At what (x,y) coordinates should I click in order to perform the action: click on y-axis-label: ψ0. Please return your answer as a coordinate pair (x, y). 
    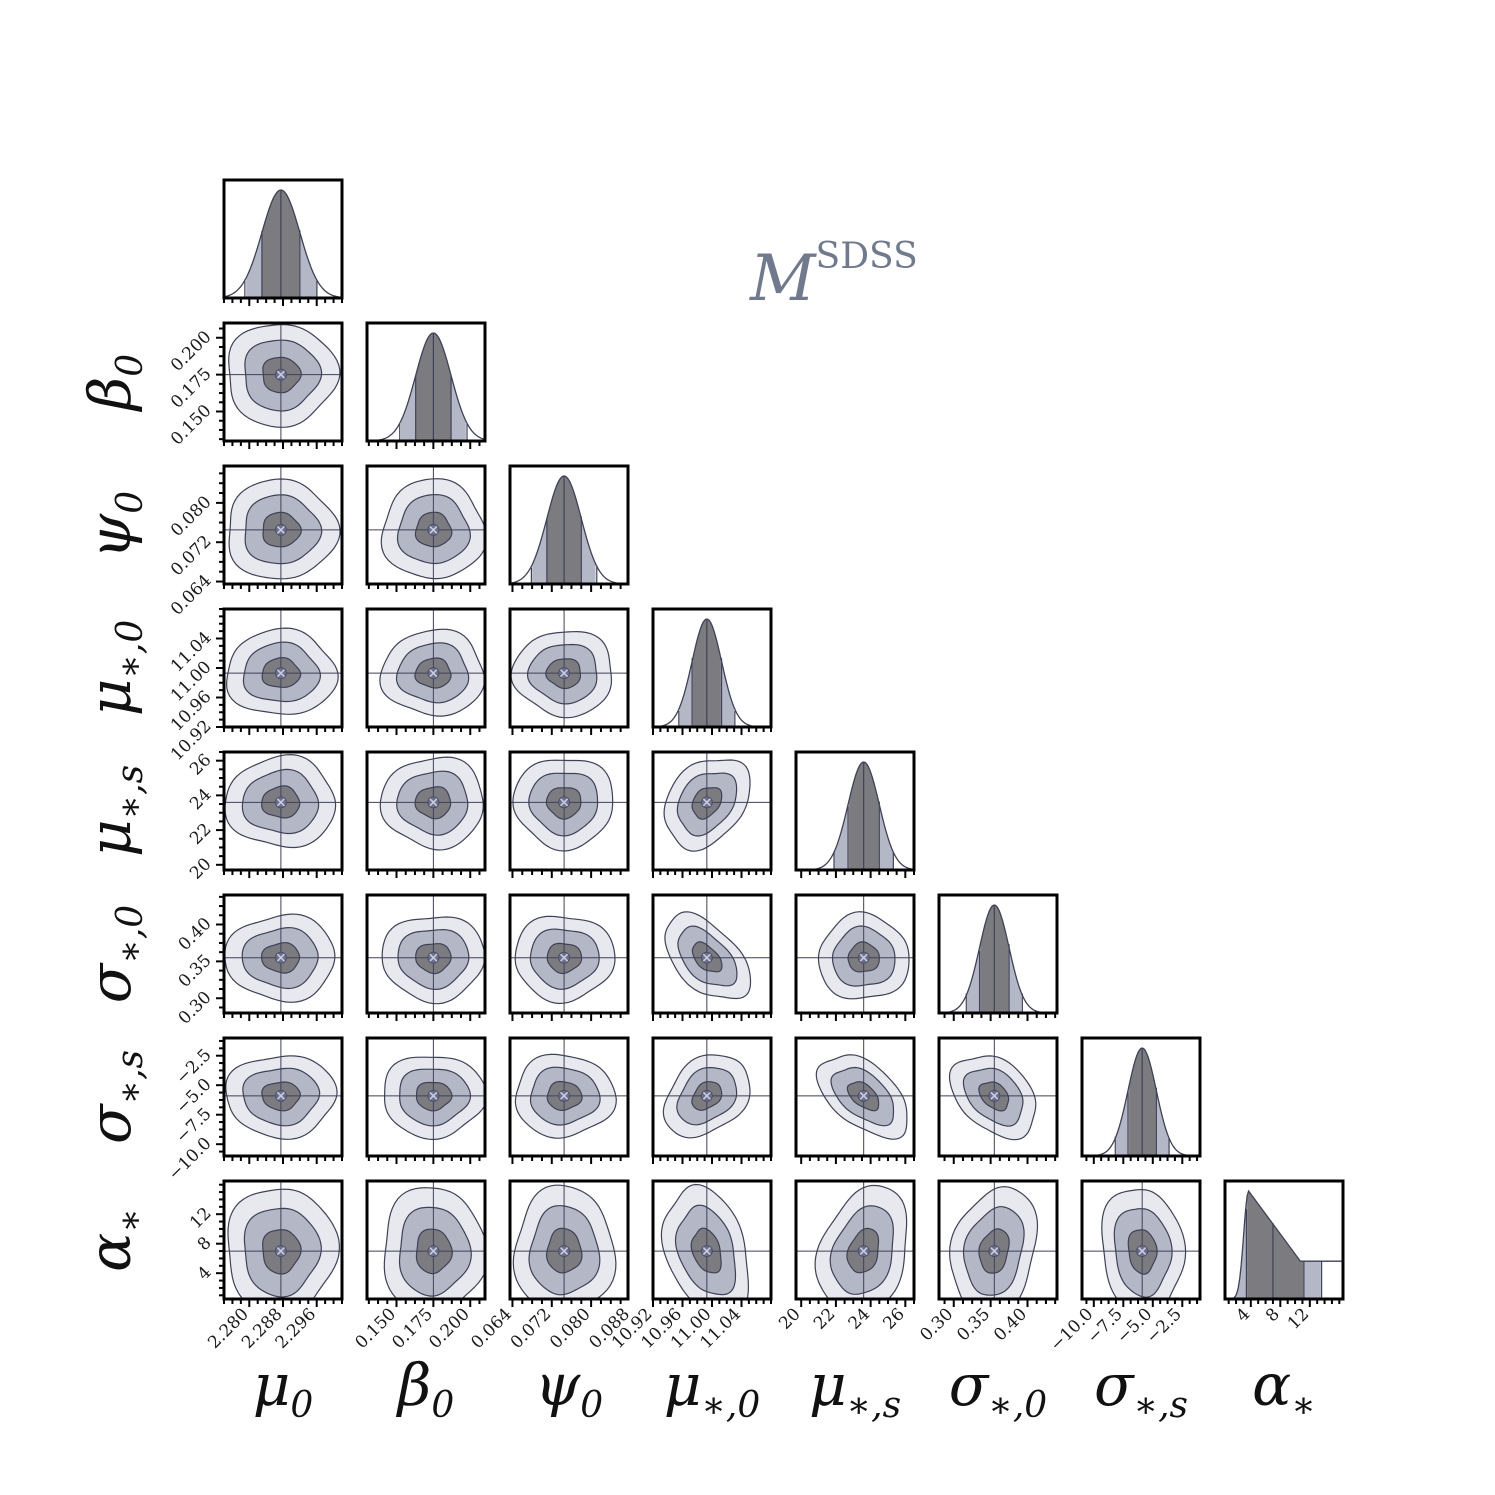
    Looking at the image, I should click on (113, 525).